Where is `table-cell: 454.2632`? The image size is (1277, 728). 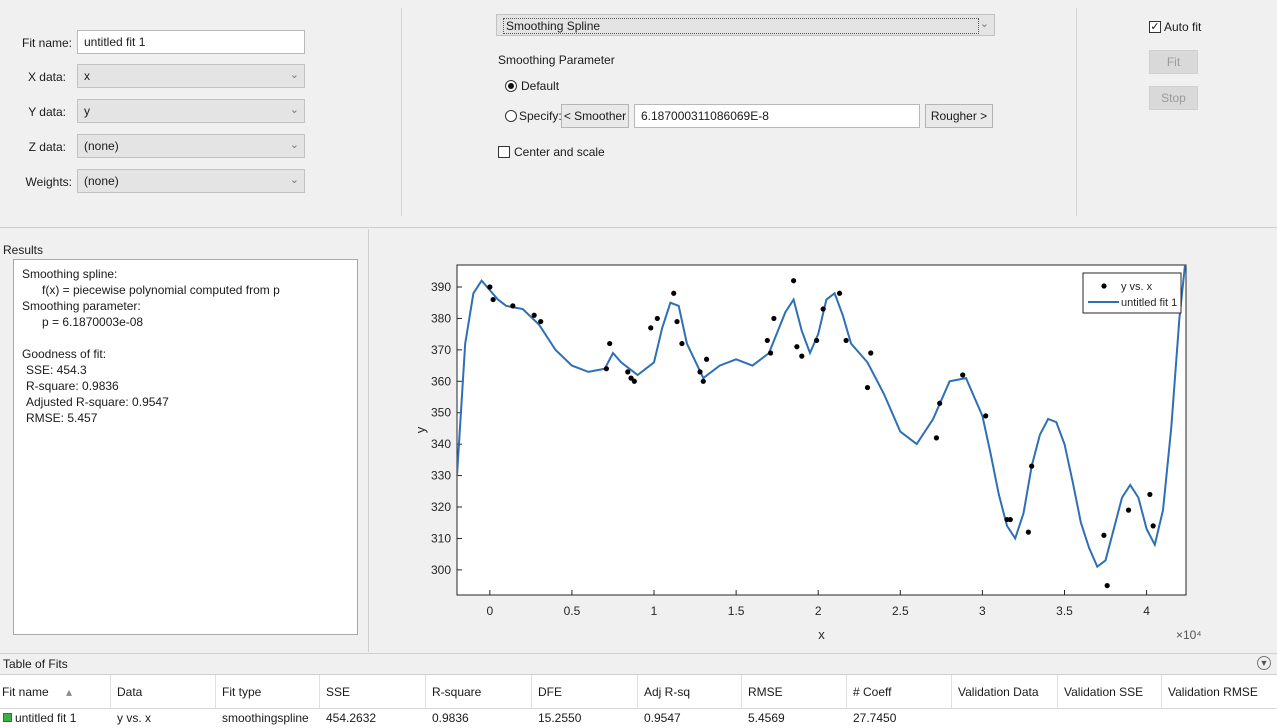
table-cell: 454.2632 is located at coordinates (351, 718).